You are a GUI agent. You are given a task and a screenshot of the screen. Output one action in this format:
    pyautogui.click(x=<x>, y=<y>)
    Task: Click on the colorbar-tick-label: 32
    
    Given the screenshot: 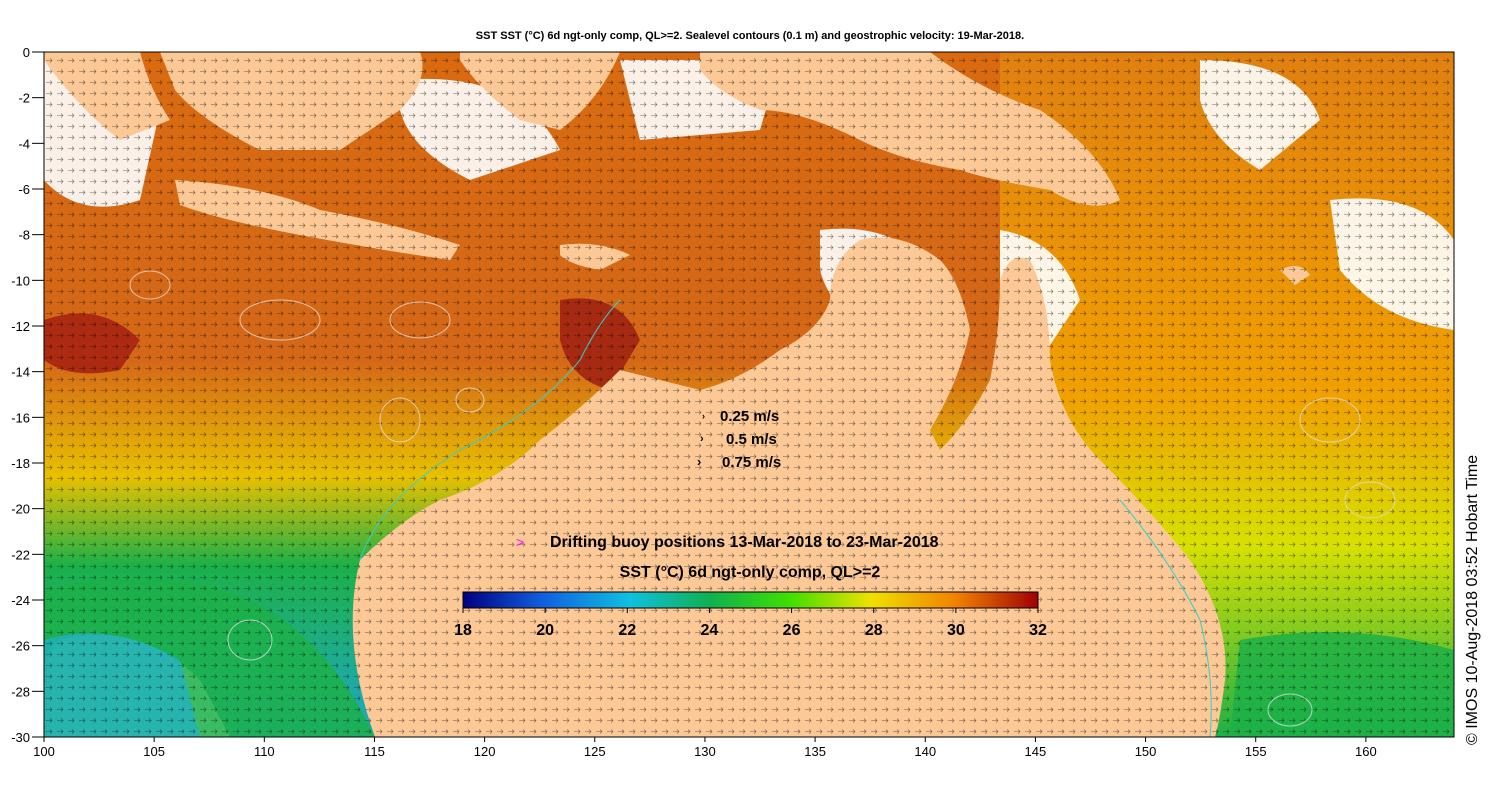 What is the action you would take?
    pyautogui.click(x=1038, y=630)
    